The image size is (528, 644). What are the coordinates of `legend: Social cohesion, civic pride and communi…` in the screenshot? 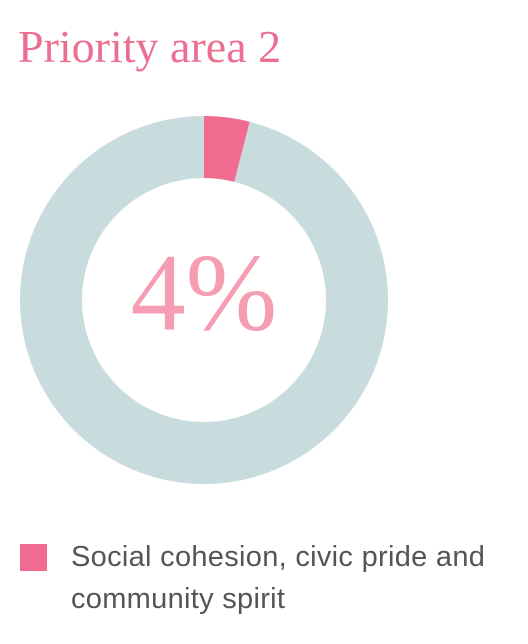 It's located at (270, 578).